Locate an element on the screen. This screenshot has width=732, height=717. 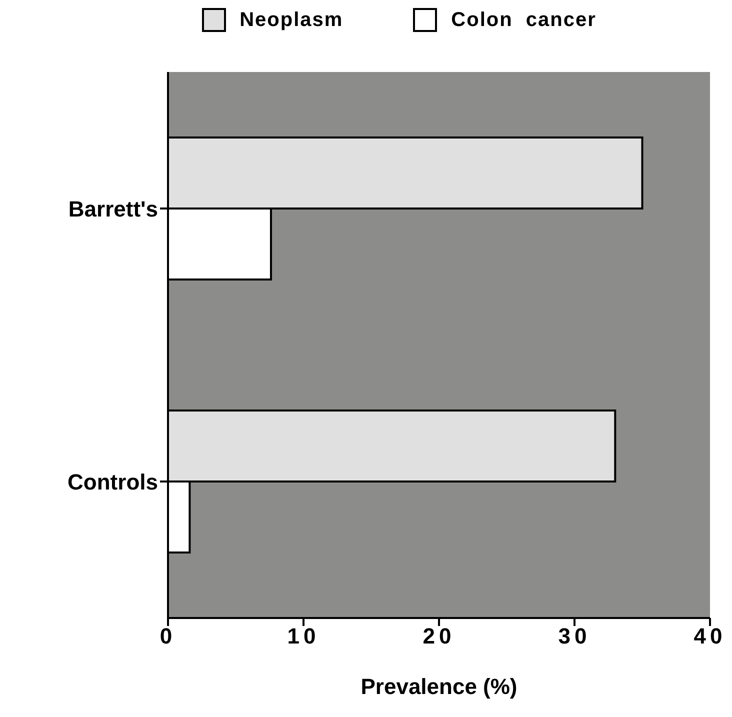
legend-label: Colon cancer is located at coordinates (523, 20).